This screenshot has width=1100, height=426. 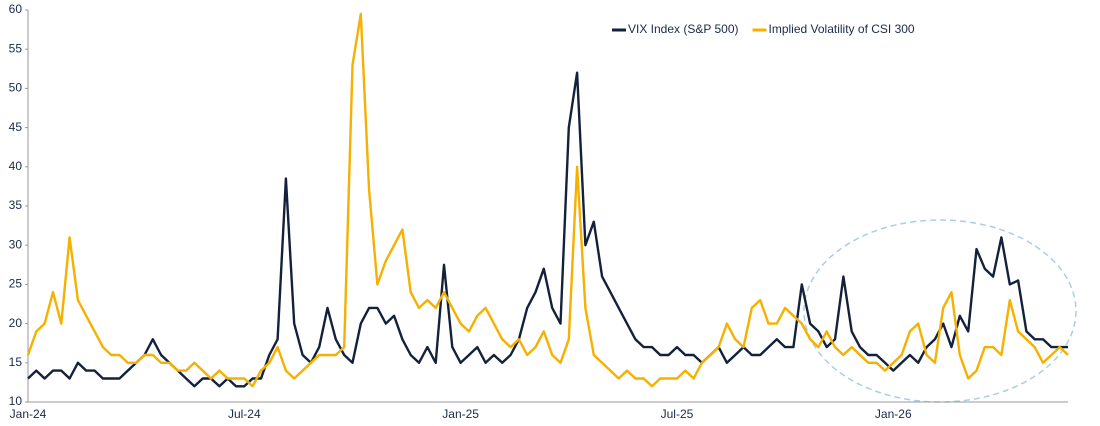 What do you see at coordinates (683, 29) in the screenshot?
I see `legend-label: VIX Index (S&P 500)` at bounding box center [683, 29].